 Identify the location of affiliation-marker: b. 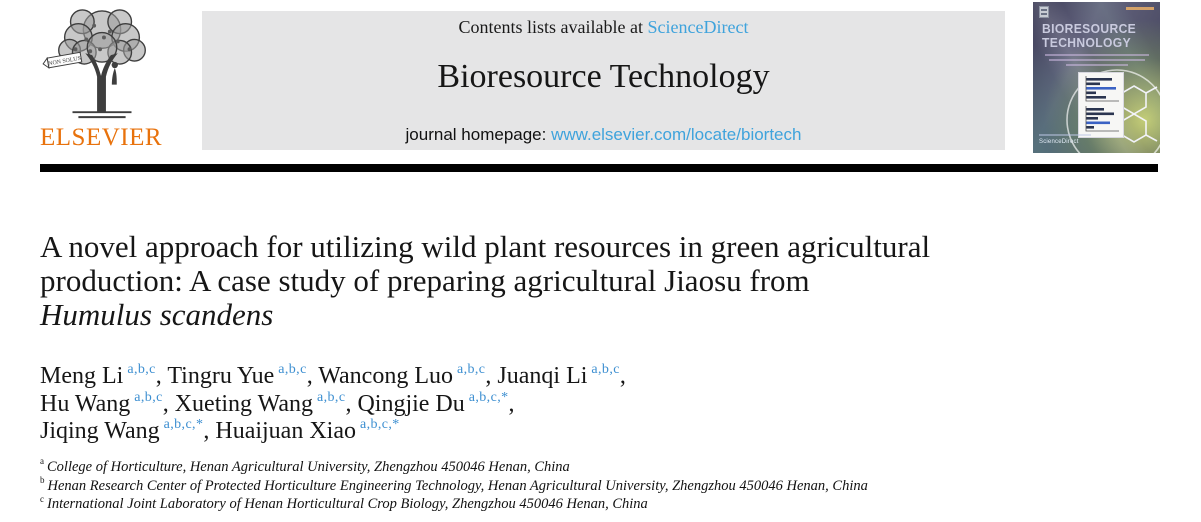
(42, 479).